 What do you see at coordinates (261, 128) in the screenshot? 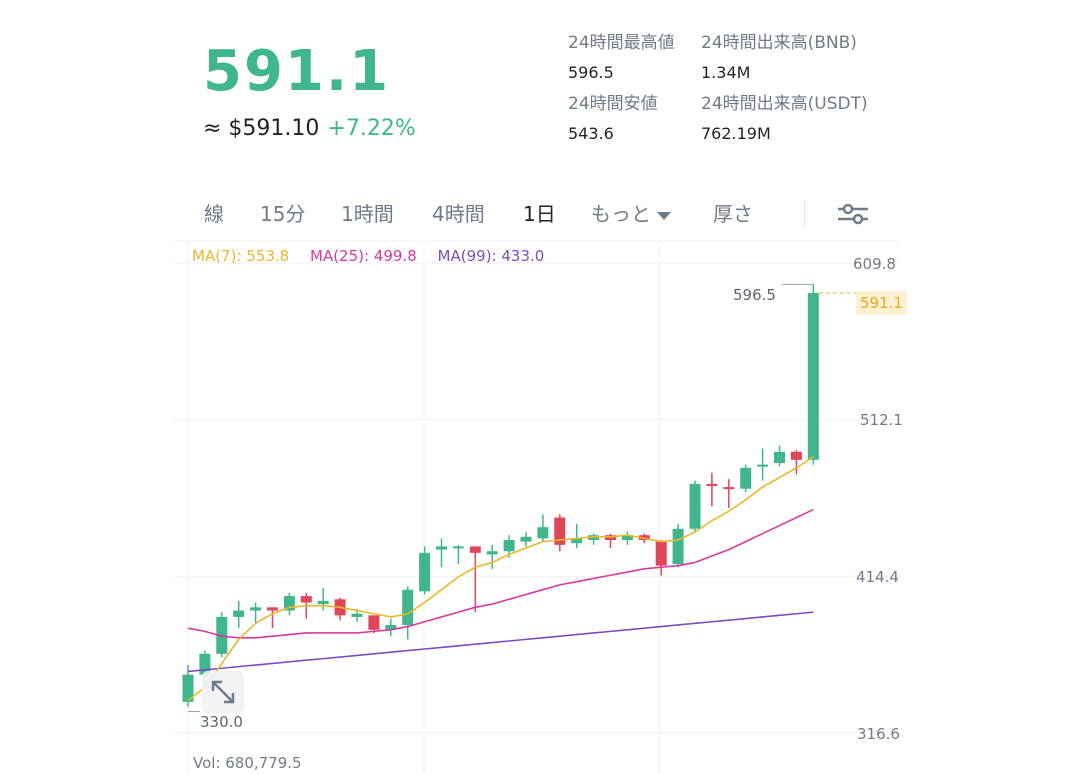
I see `usd-equivalent: ≈ $591.10` at bounding box center [261, 128].